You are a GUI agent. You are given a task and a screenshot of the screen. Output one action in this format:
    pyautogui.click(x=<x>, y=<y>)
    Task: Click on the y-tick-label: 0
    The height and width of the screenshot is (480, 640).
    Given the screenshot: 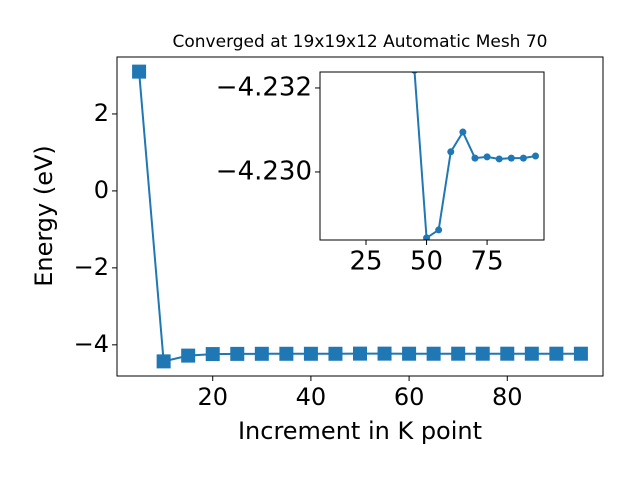 What is the action you would take?
    pyautogui.click(x=101, y=190)
    